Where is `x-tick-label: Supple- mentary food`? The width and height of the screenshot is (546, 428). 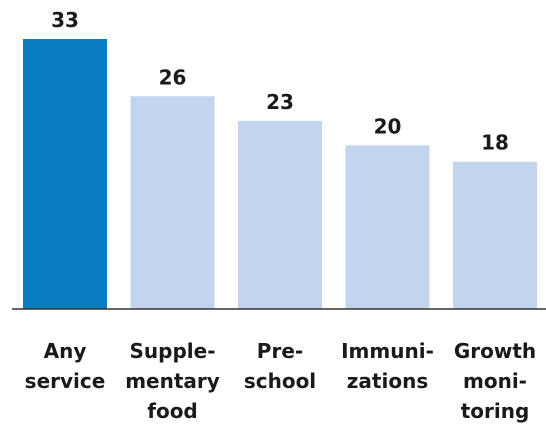
x-tick-label: Supple- mentary food is located at coordinates (172, 381).